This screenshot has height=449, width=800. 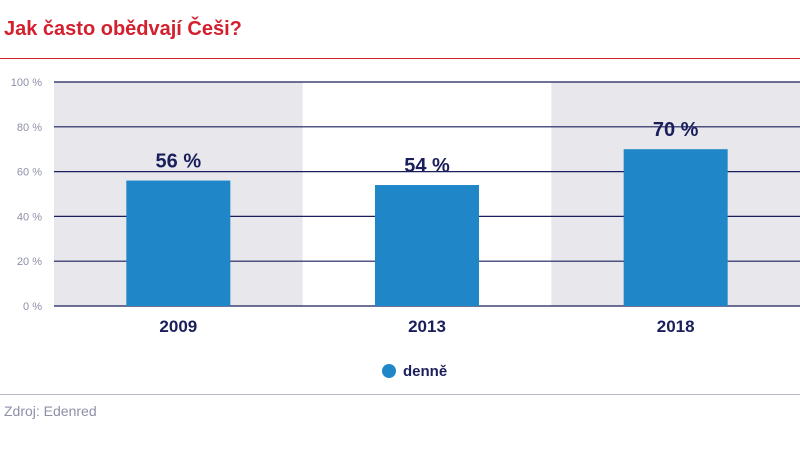 What do you see at coordinates (29, 128) in the screenshot?
I see `y-tick-label: 80 %` at bounding box center [29, 128].